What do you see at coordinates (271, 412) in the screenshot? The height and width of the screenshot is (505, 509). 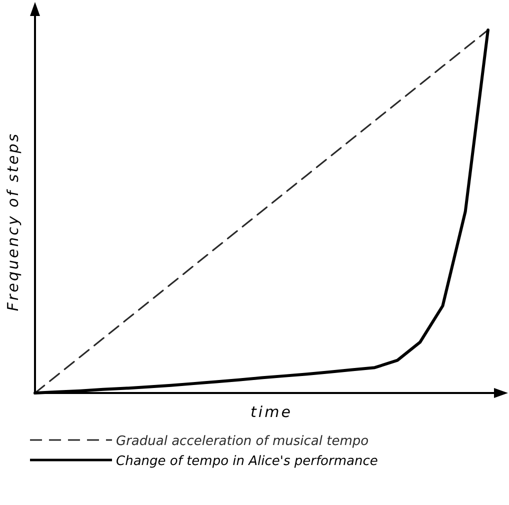 I see `x-axis-title: time` at bounding box center [271, 412].